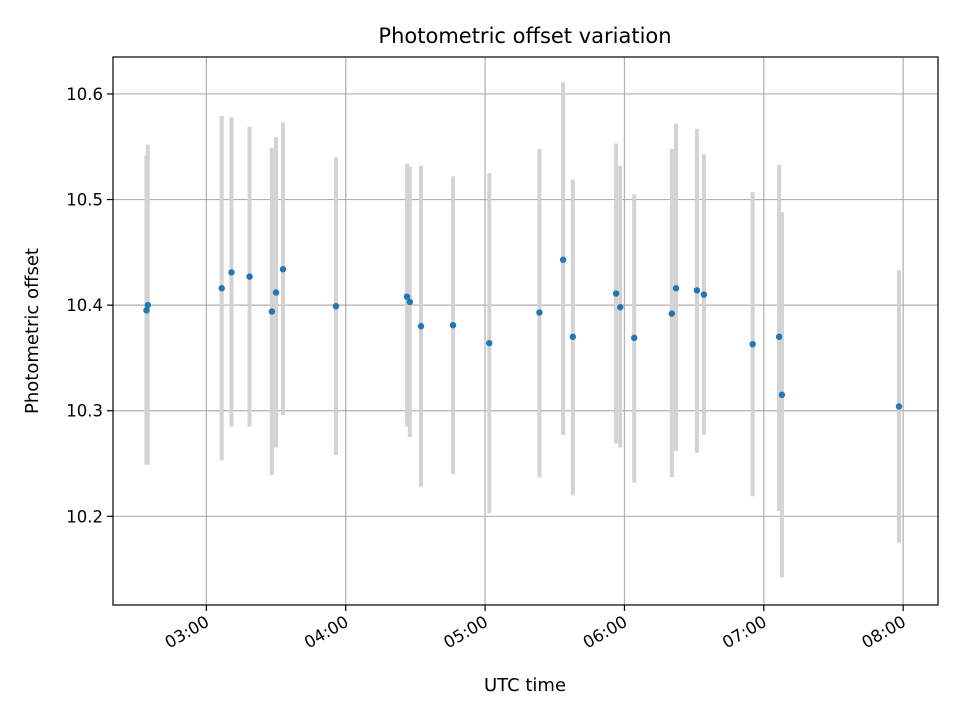  Describe the element at coordinates (84, 200) in the screenshot. I see `y-tick-label: 10.5` at that location.